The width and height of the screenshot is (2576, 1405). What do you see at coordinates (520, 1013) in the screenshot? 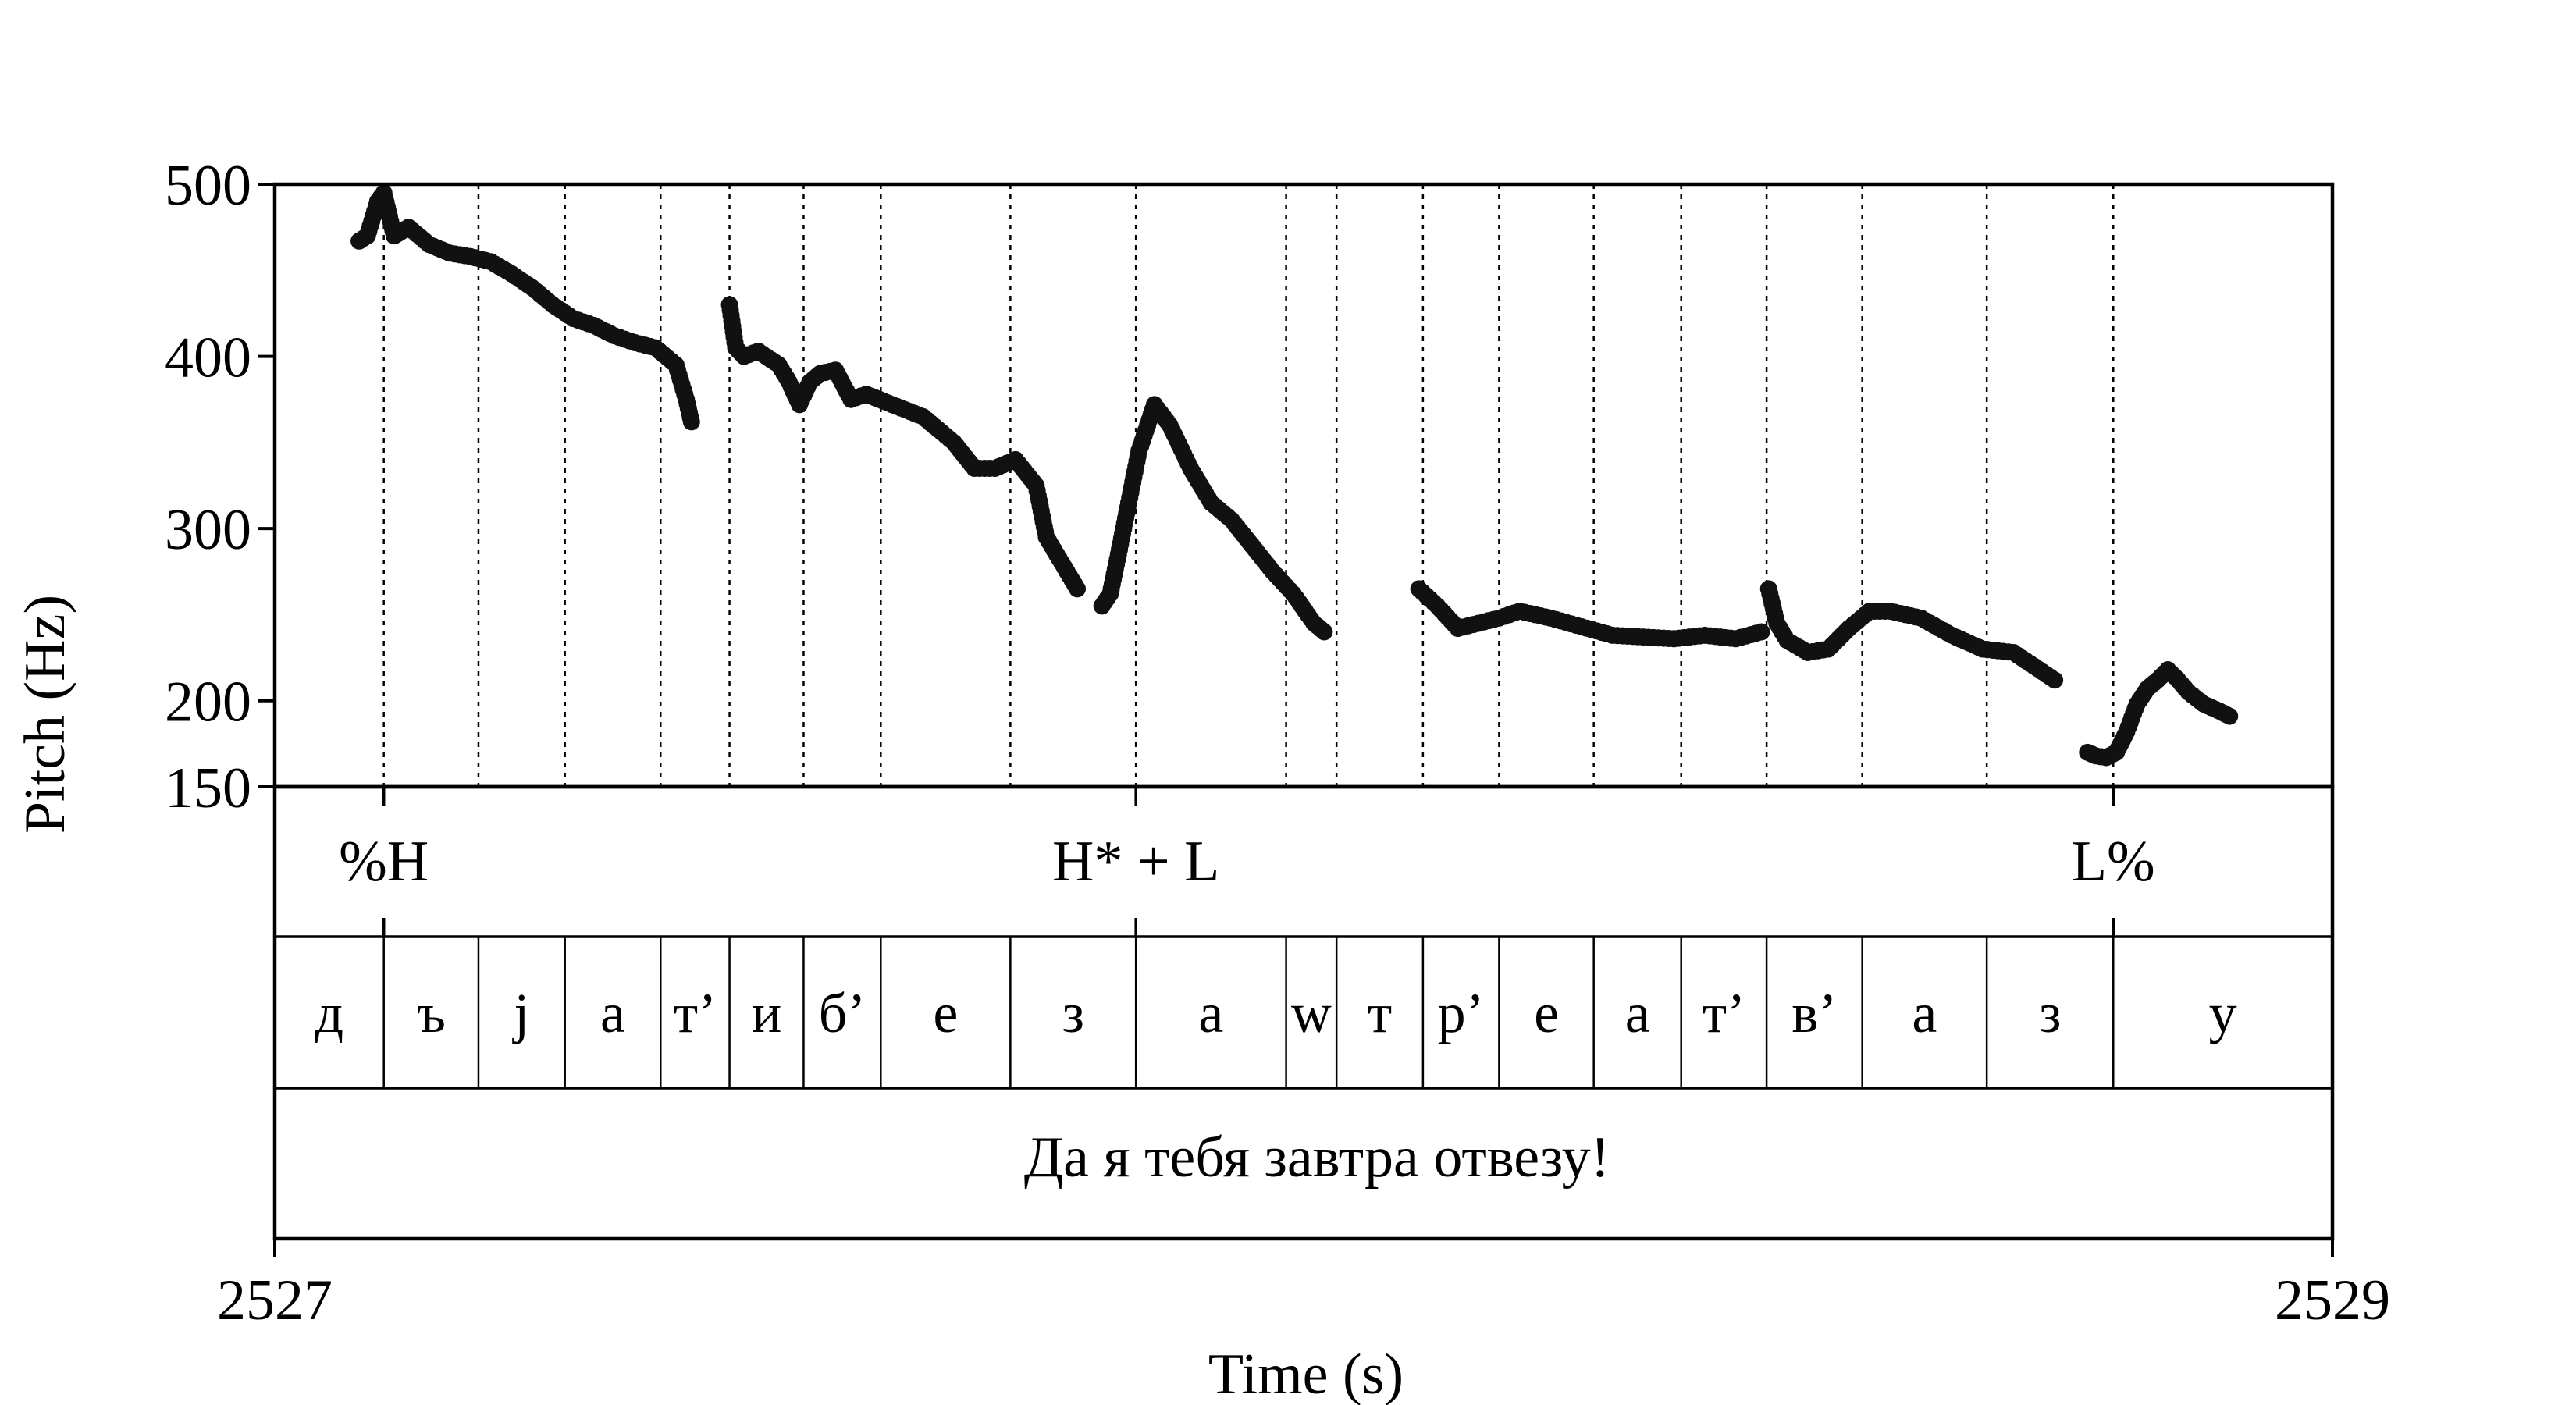
I see `phone-label: j` at bounding box center [520, 1013].